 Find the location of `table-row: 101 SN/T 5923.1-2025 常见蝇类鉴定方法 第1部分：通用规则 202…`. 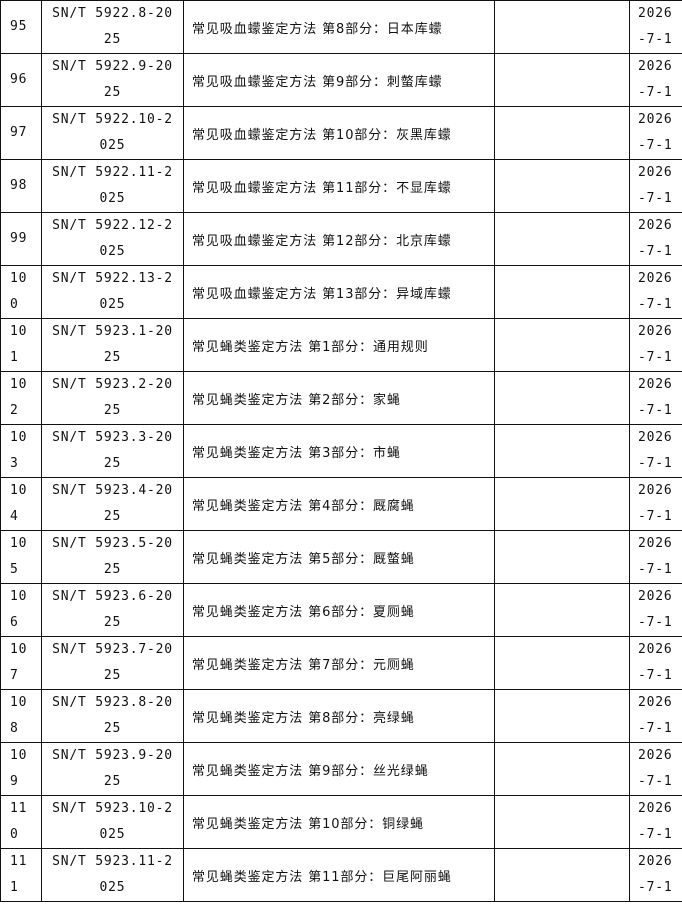

table-row: 101 SN/T 5923.1-2025 常见蝇类鉴定方法 第1部分：通用规则 202… is located at coordinates (341, 345).